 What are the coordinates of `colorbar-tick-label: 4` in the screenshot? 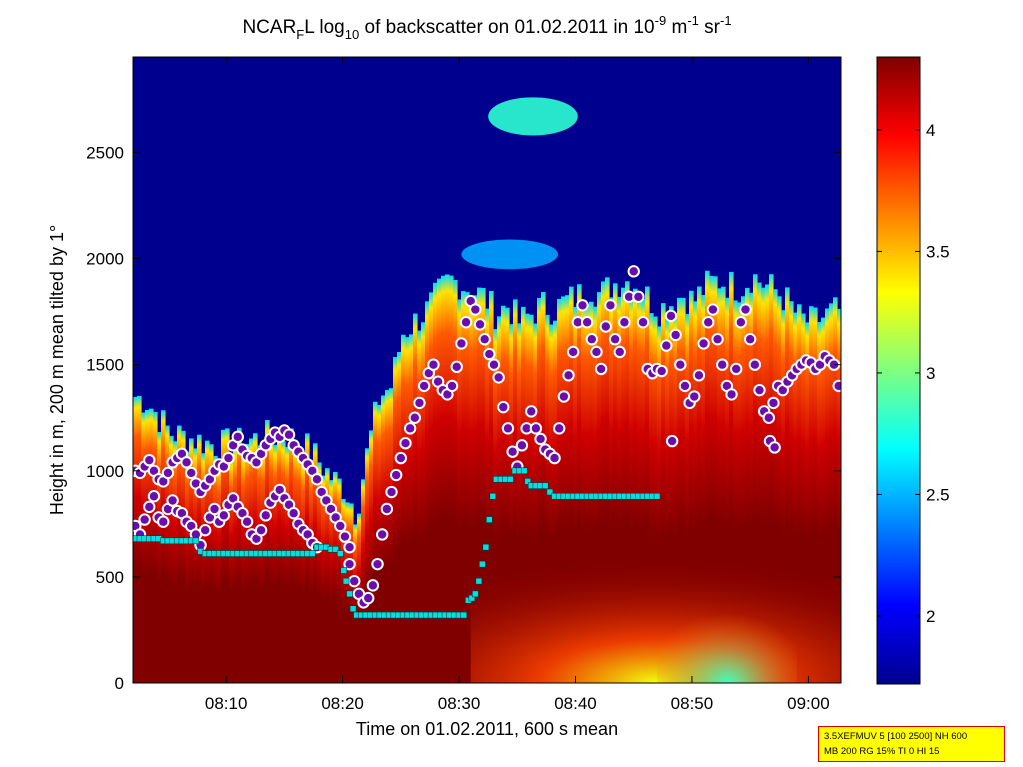 It's located at (930, 130).